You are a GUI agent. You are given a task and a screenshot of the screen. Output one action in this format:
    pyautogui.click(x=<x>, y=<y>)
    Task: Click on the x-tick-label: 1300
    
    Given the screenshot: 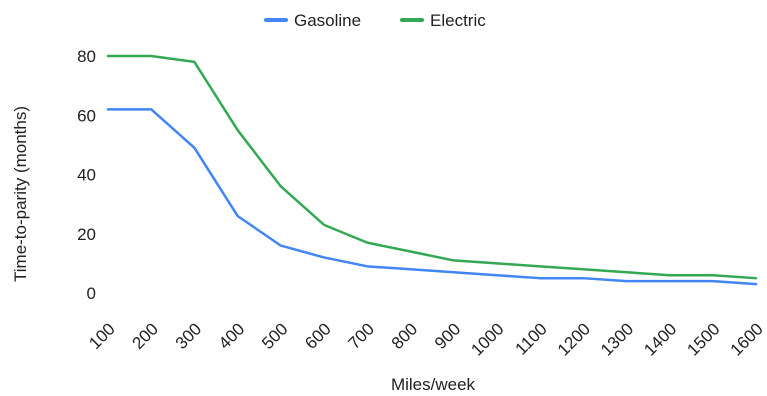 What is the action you would take?
    pyautogui.click(x=617, y=339)
    